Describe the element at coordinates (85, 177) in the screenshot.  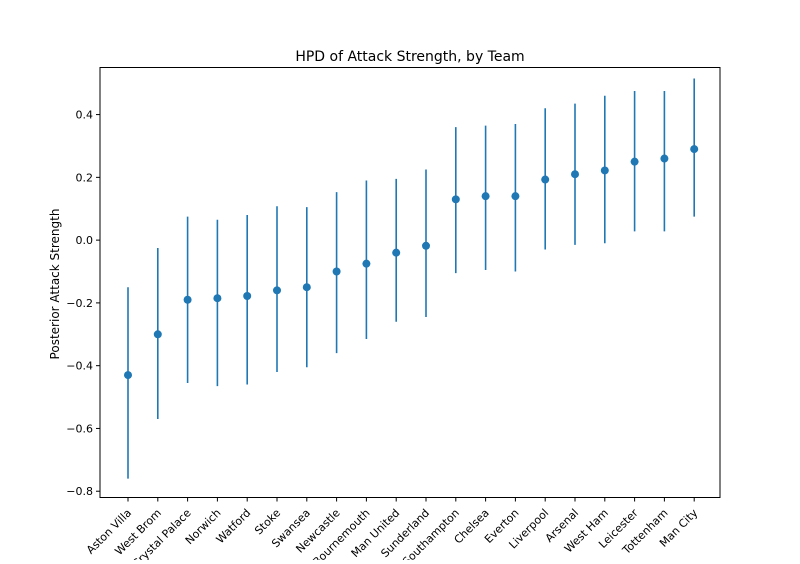
I see `y-tick-label: 0.2` at that location.